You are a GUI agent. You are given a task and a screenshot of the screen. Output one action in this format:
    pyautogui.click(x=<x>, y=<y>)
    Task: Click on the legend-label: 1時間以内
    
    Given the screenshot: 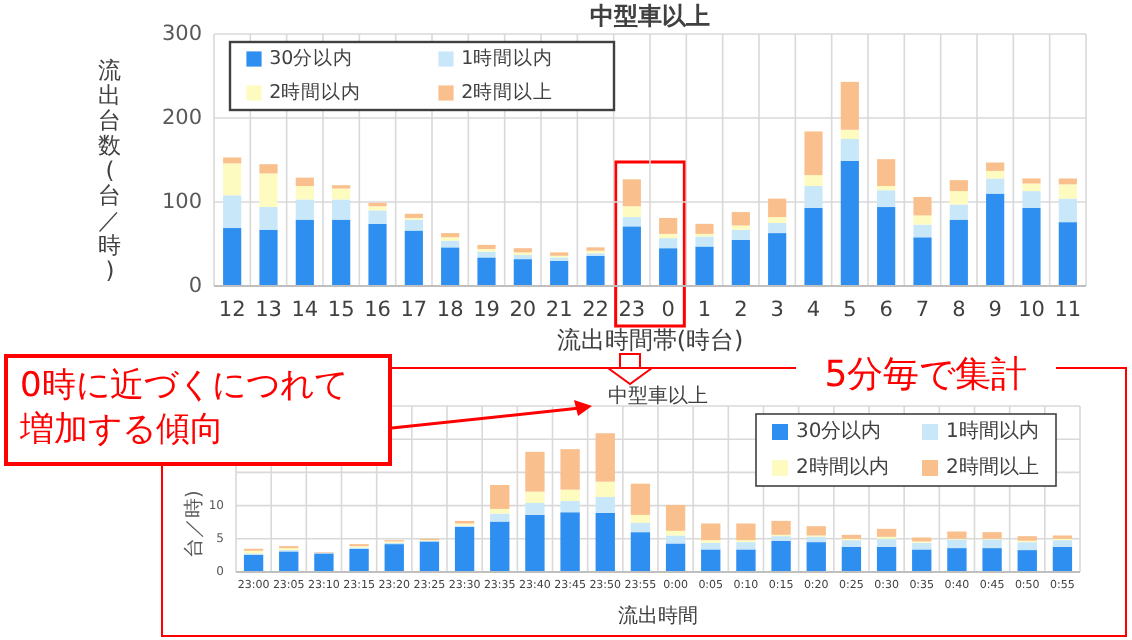 What is the action you would take?
    pyautogui.click(x=507, y=58)
    